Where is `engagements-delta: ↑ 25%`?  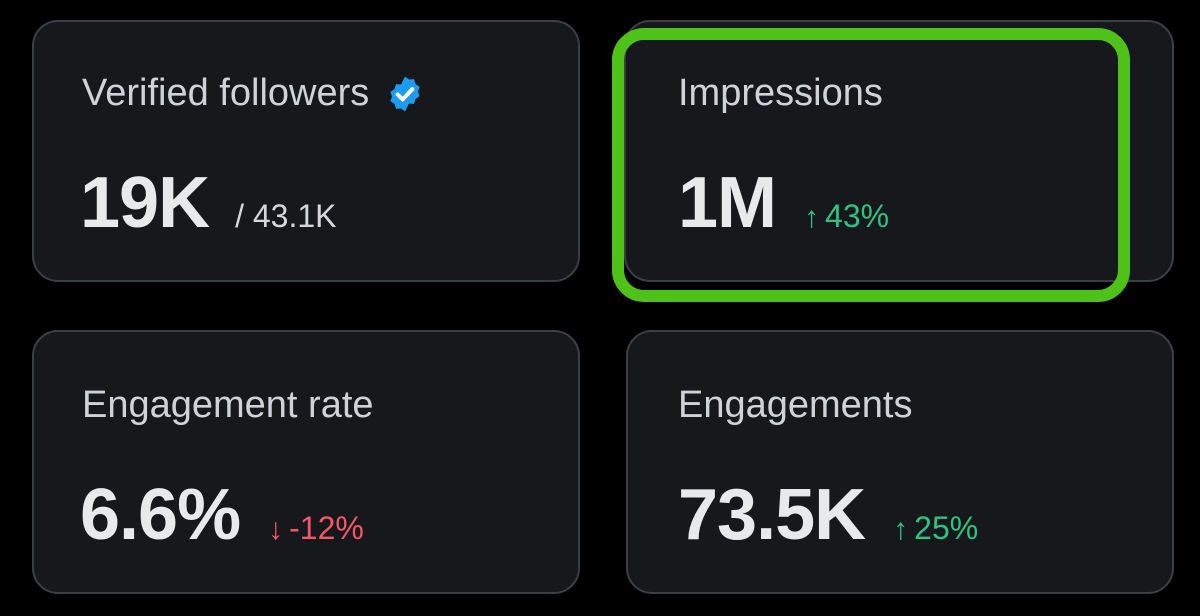 engagements-delta: ↑ 25% is located at coordinates (935, 528).